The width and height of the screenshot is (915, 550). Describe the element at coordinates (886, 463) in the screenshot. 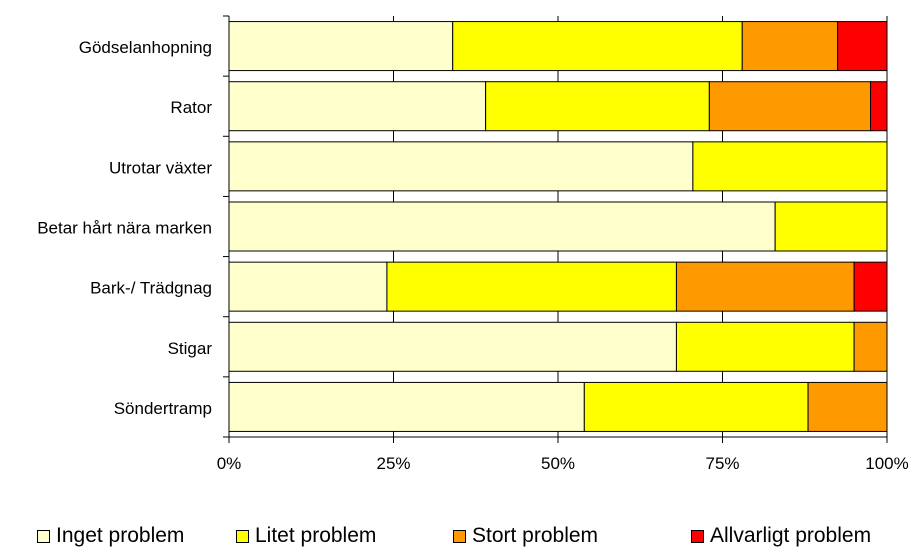

I see `x-tick-label: 100%` at that location.